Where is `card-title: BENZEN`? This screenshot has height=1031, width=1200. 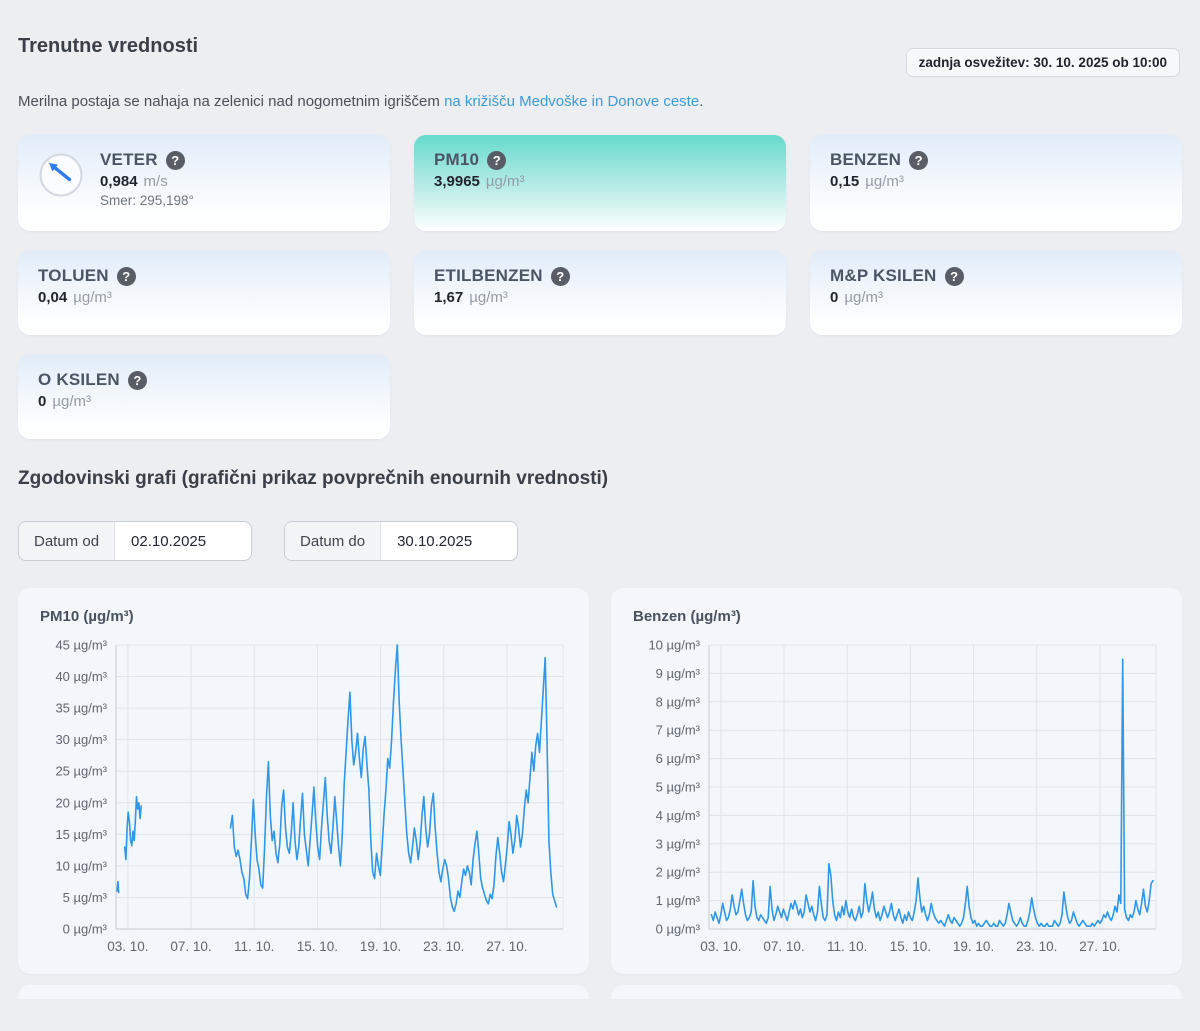 card-title: BENZEN is located at coordinates (866, 159).